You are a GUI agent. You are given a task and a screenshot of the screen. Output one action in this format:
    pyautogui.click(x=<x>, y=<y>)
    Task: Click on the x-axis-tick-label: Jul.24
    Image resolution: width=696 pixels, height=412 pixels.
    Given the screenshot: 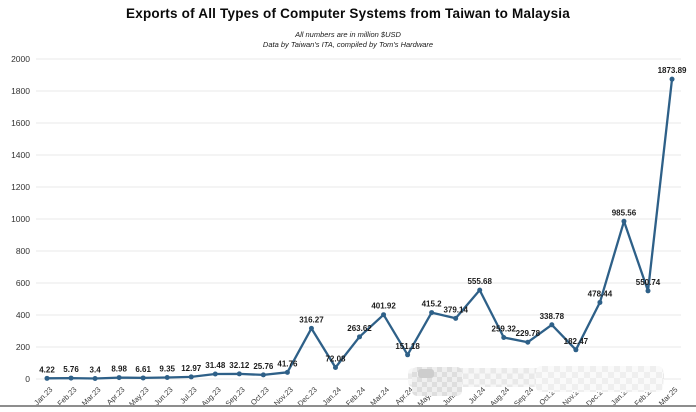 What is the action you would take?
    pyautogui.click(x=477, y=395)
    